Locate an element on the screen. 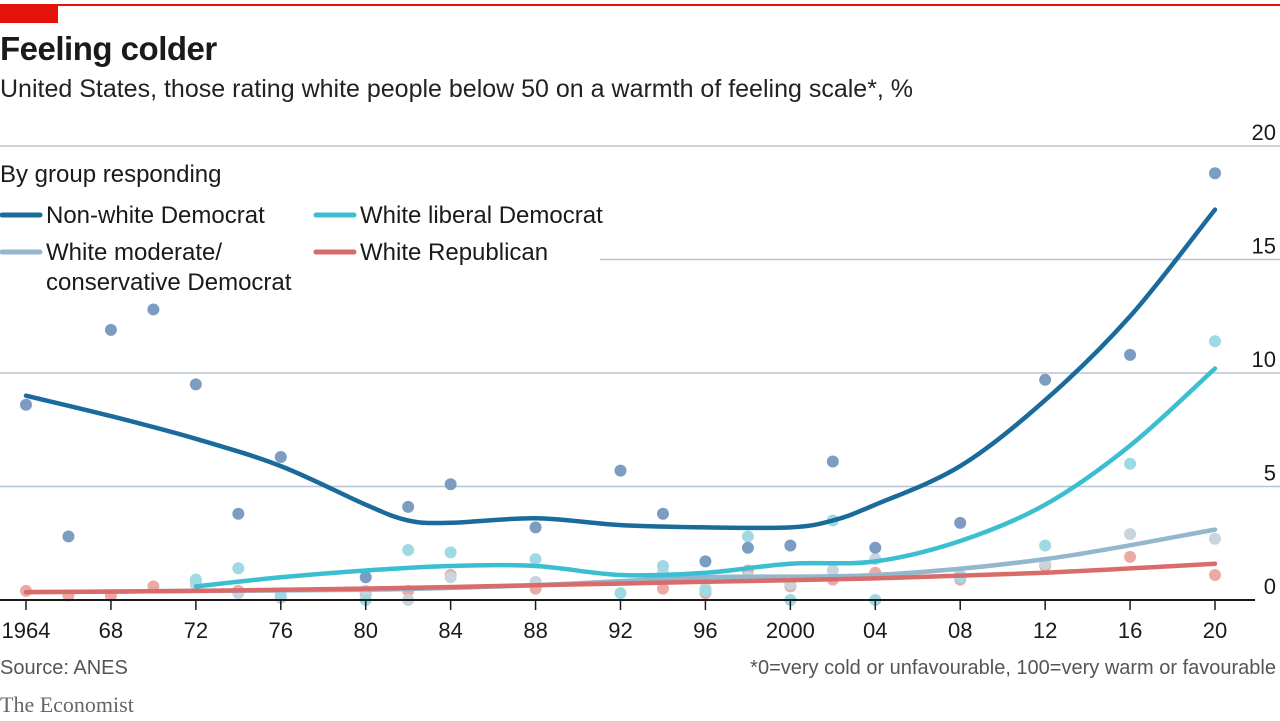  chart-title: Feeling colder is located at coordinates (108, 48).